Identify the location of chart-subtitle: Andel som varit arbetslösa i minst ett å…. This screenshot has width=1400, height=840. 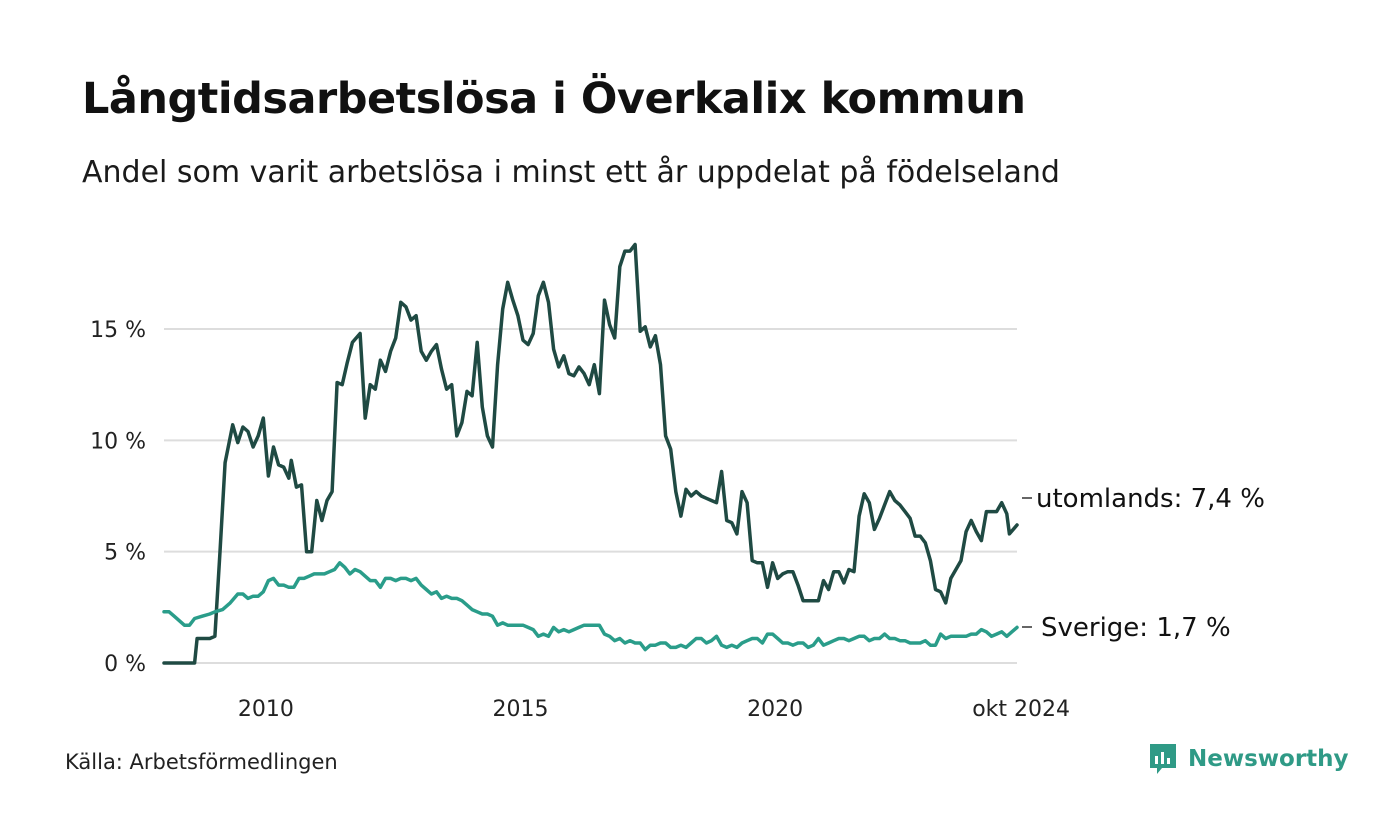
(571, 172).